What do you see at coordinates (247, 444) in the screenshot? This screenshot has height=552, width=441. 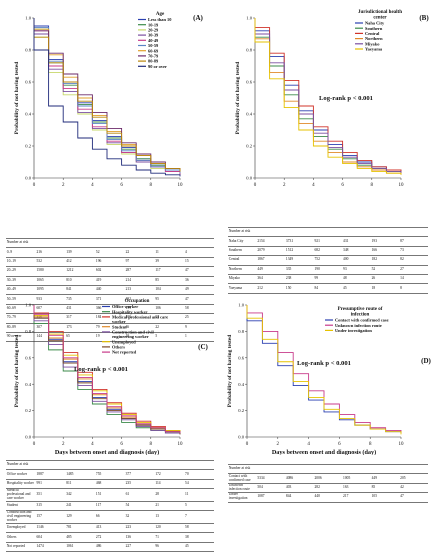 I see `x-tick-label: 0` at bounding box center [247, 444].